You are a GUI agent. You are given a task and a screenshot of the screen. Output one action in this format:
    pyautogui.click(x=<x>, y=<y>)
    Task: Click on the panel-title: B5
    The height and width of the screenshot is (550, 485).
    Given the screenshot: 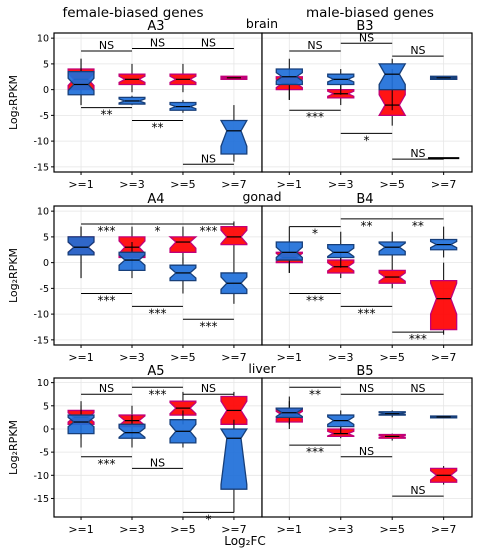 What is the action you would take?
    pyautogui.click(x=364, y=371)
    